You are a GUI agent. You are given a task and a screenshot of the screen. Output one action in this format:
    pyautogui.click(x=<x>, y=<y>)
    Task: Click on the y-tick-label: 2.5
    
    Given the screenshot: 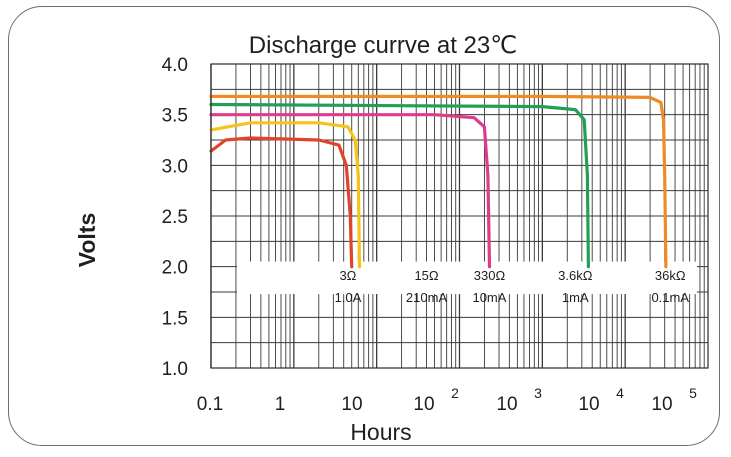 What is the action you would take?
    pyautogui.click(x=175, y=217)
    